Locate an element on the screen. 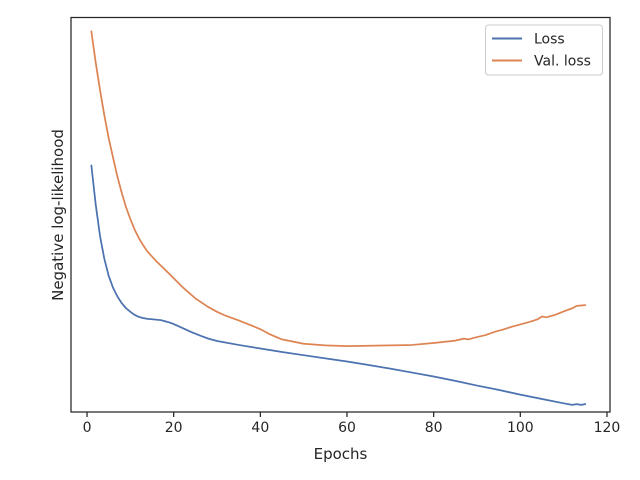 This screenshot has width=640, height=480. legend-label-val-loss: Val. loss is located at coordinates (562, 62).